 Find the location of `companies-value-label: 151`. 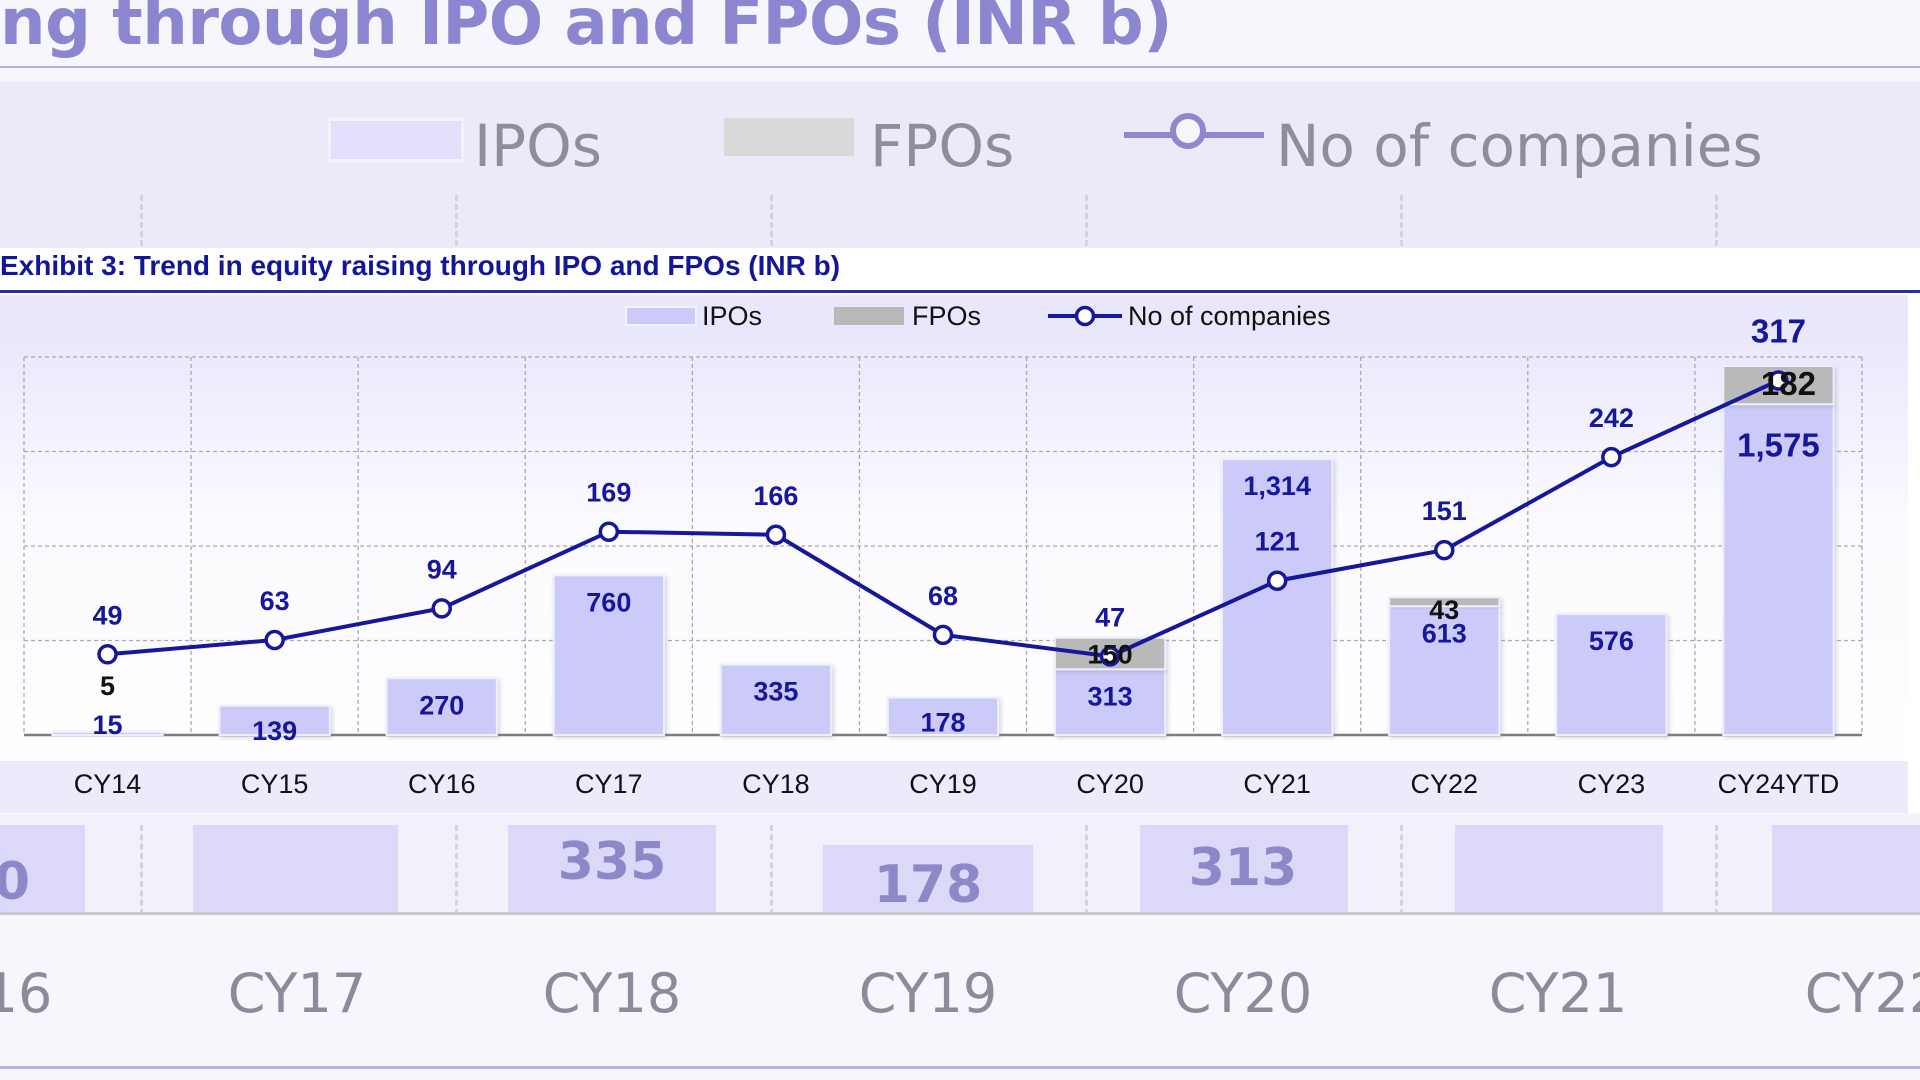

companies-value-label: 151 is located at coordinates (1444, 511).